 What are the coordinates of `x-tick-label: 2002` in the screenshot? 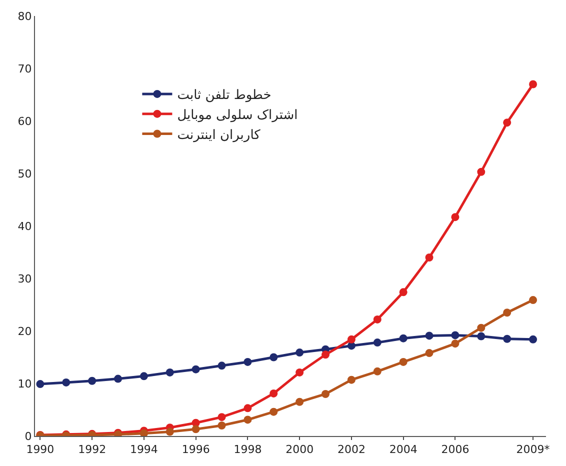 It's located at (351, 449).